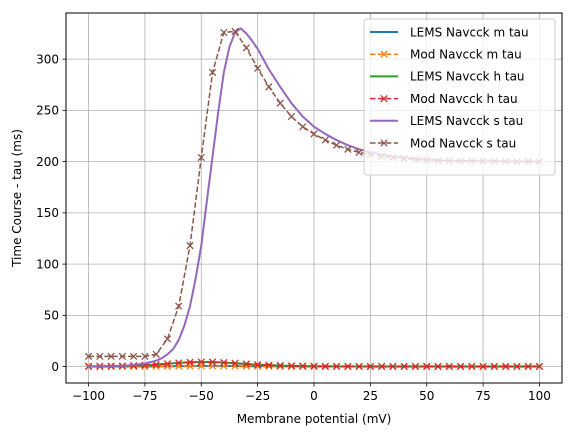 Image resolution: width=575 pixels, height=436 pixels. I want to click on legend-entry: Mod Navcck h tau, so click(444, 99).